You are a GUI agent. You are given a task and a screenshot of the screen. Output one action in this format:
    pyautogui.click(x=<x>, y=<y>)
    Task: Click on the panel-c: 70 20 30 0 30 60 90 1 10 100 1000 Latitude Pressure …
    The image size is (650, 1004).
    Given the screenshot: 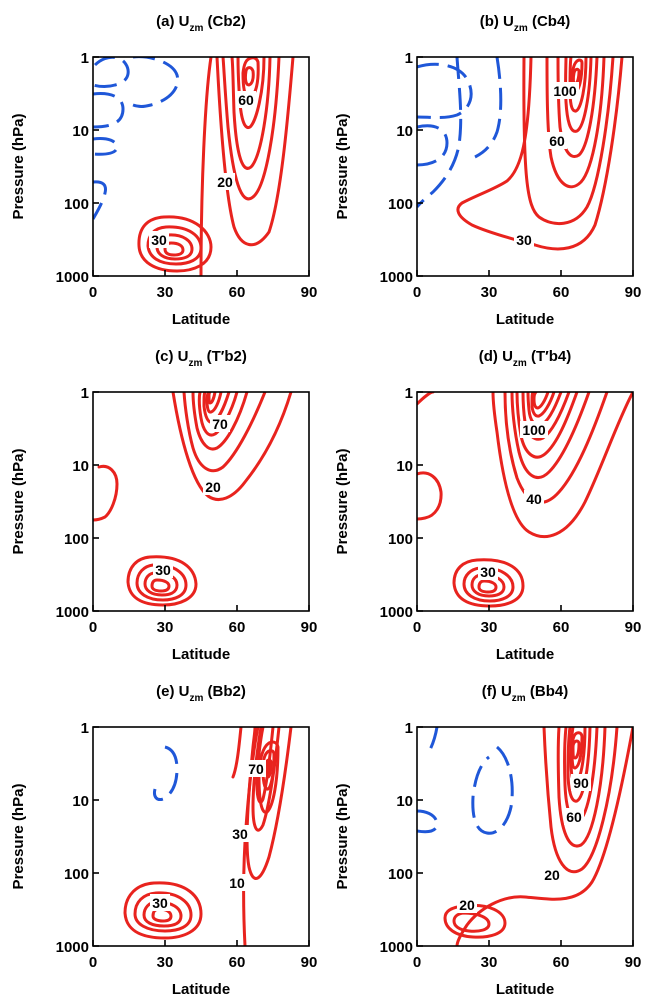 What is the action you would take?
    pyautogui.click(x=163, y=505)
    